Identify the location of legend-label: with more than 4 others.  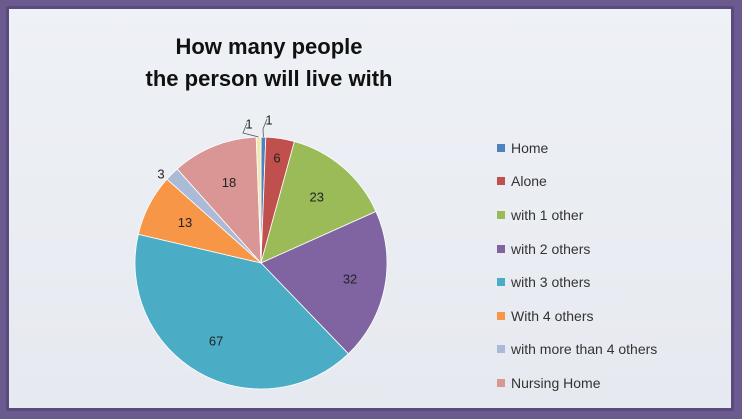
(584, 349).